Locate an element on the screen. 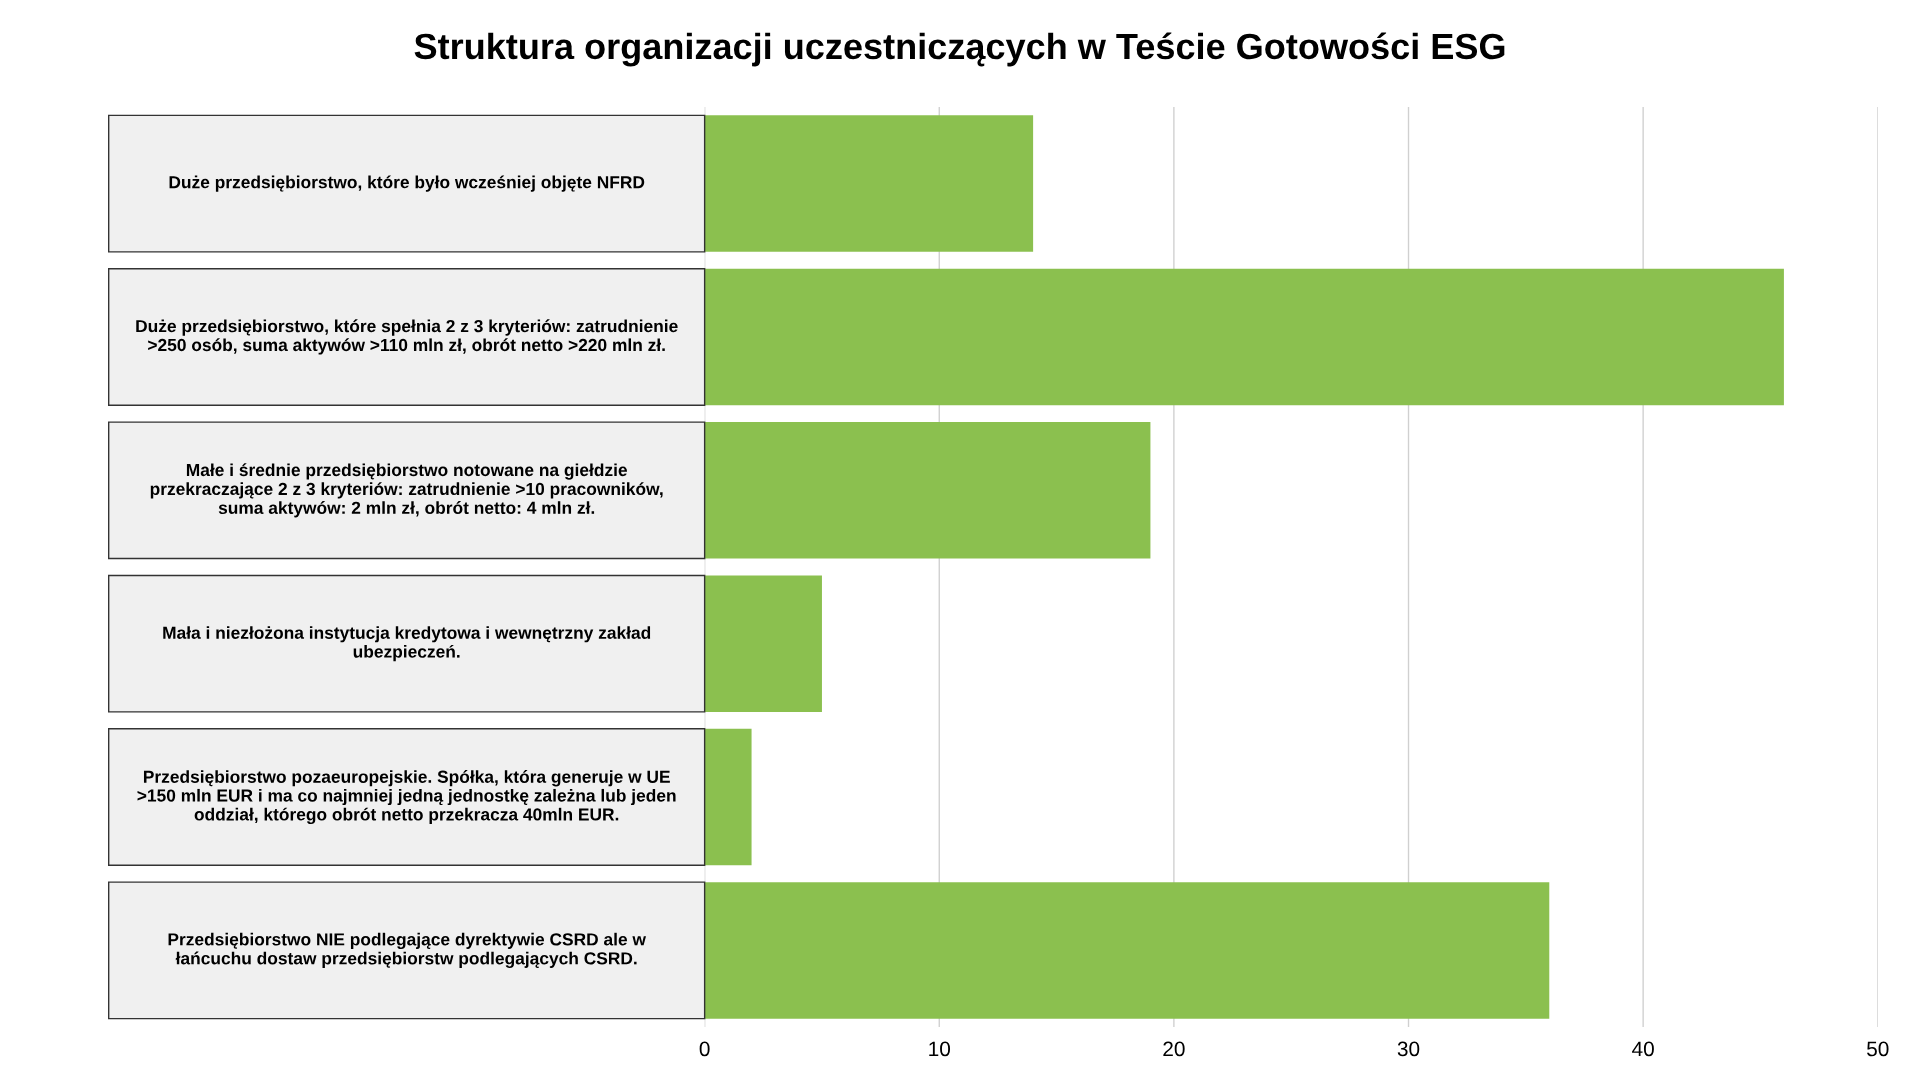  x-tick-label: 40 is located at coordinates (1643, 1049).